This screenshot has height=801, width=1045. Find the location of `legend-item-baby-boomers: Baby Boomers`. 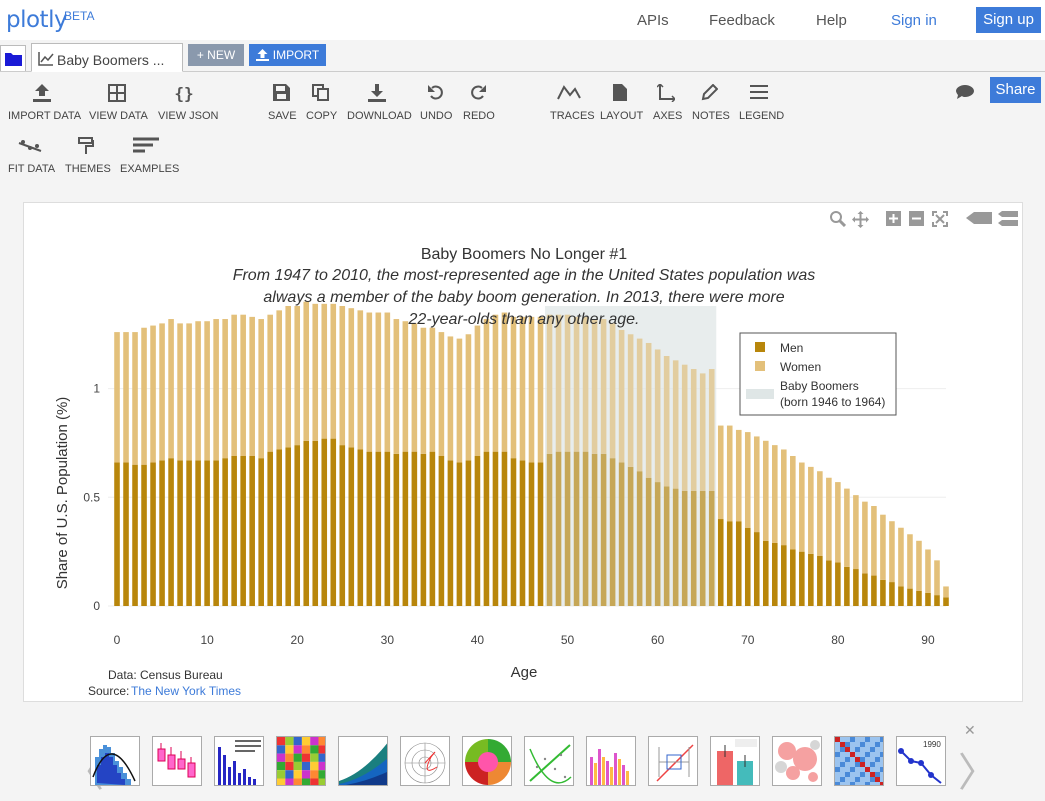

legend-item-baby-boomers: Baby Boomers is located at coordinates (819, 386).